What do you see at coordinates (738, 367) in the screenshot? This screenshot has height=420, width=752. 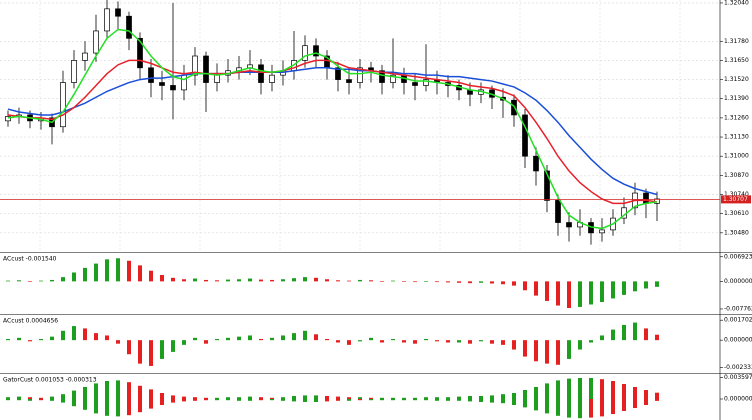 I see `y-tick-label: -0.0023338` at bounding box center [738, 367].